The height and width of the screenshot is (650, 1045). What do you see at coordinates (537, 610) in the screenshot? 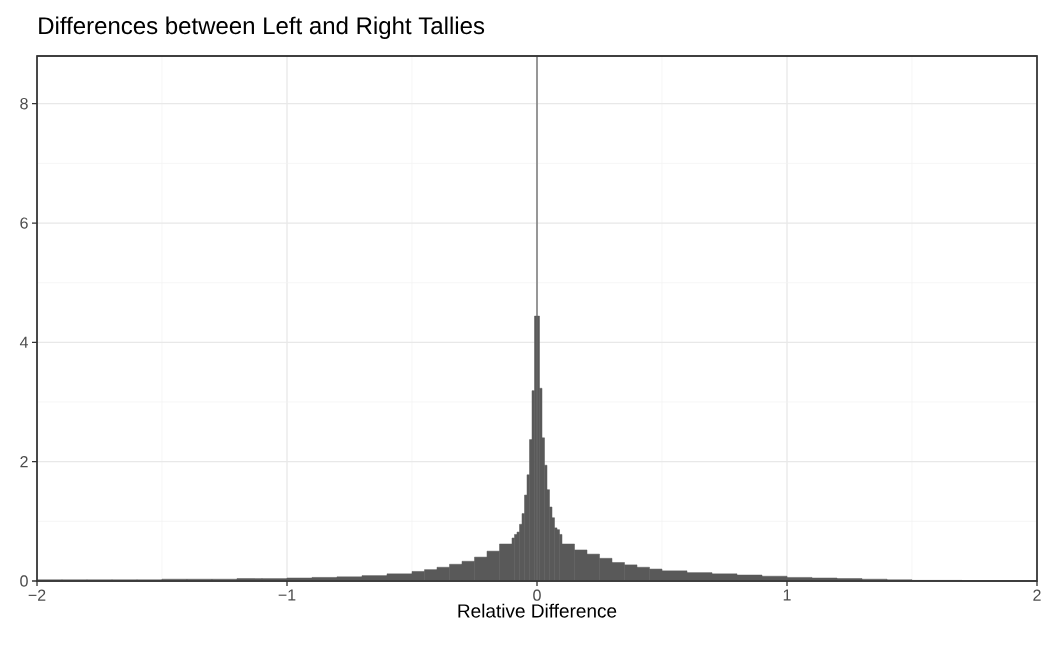
I see `x-axis-title: Relative Difference` at bounding box center [537, 610].